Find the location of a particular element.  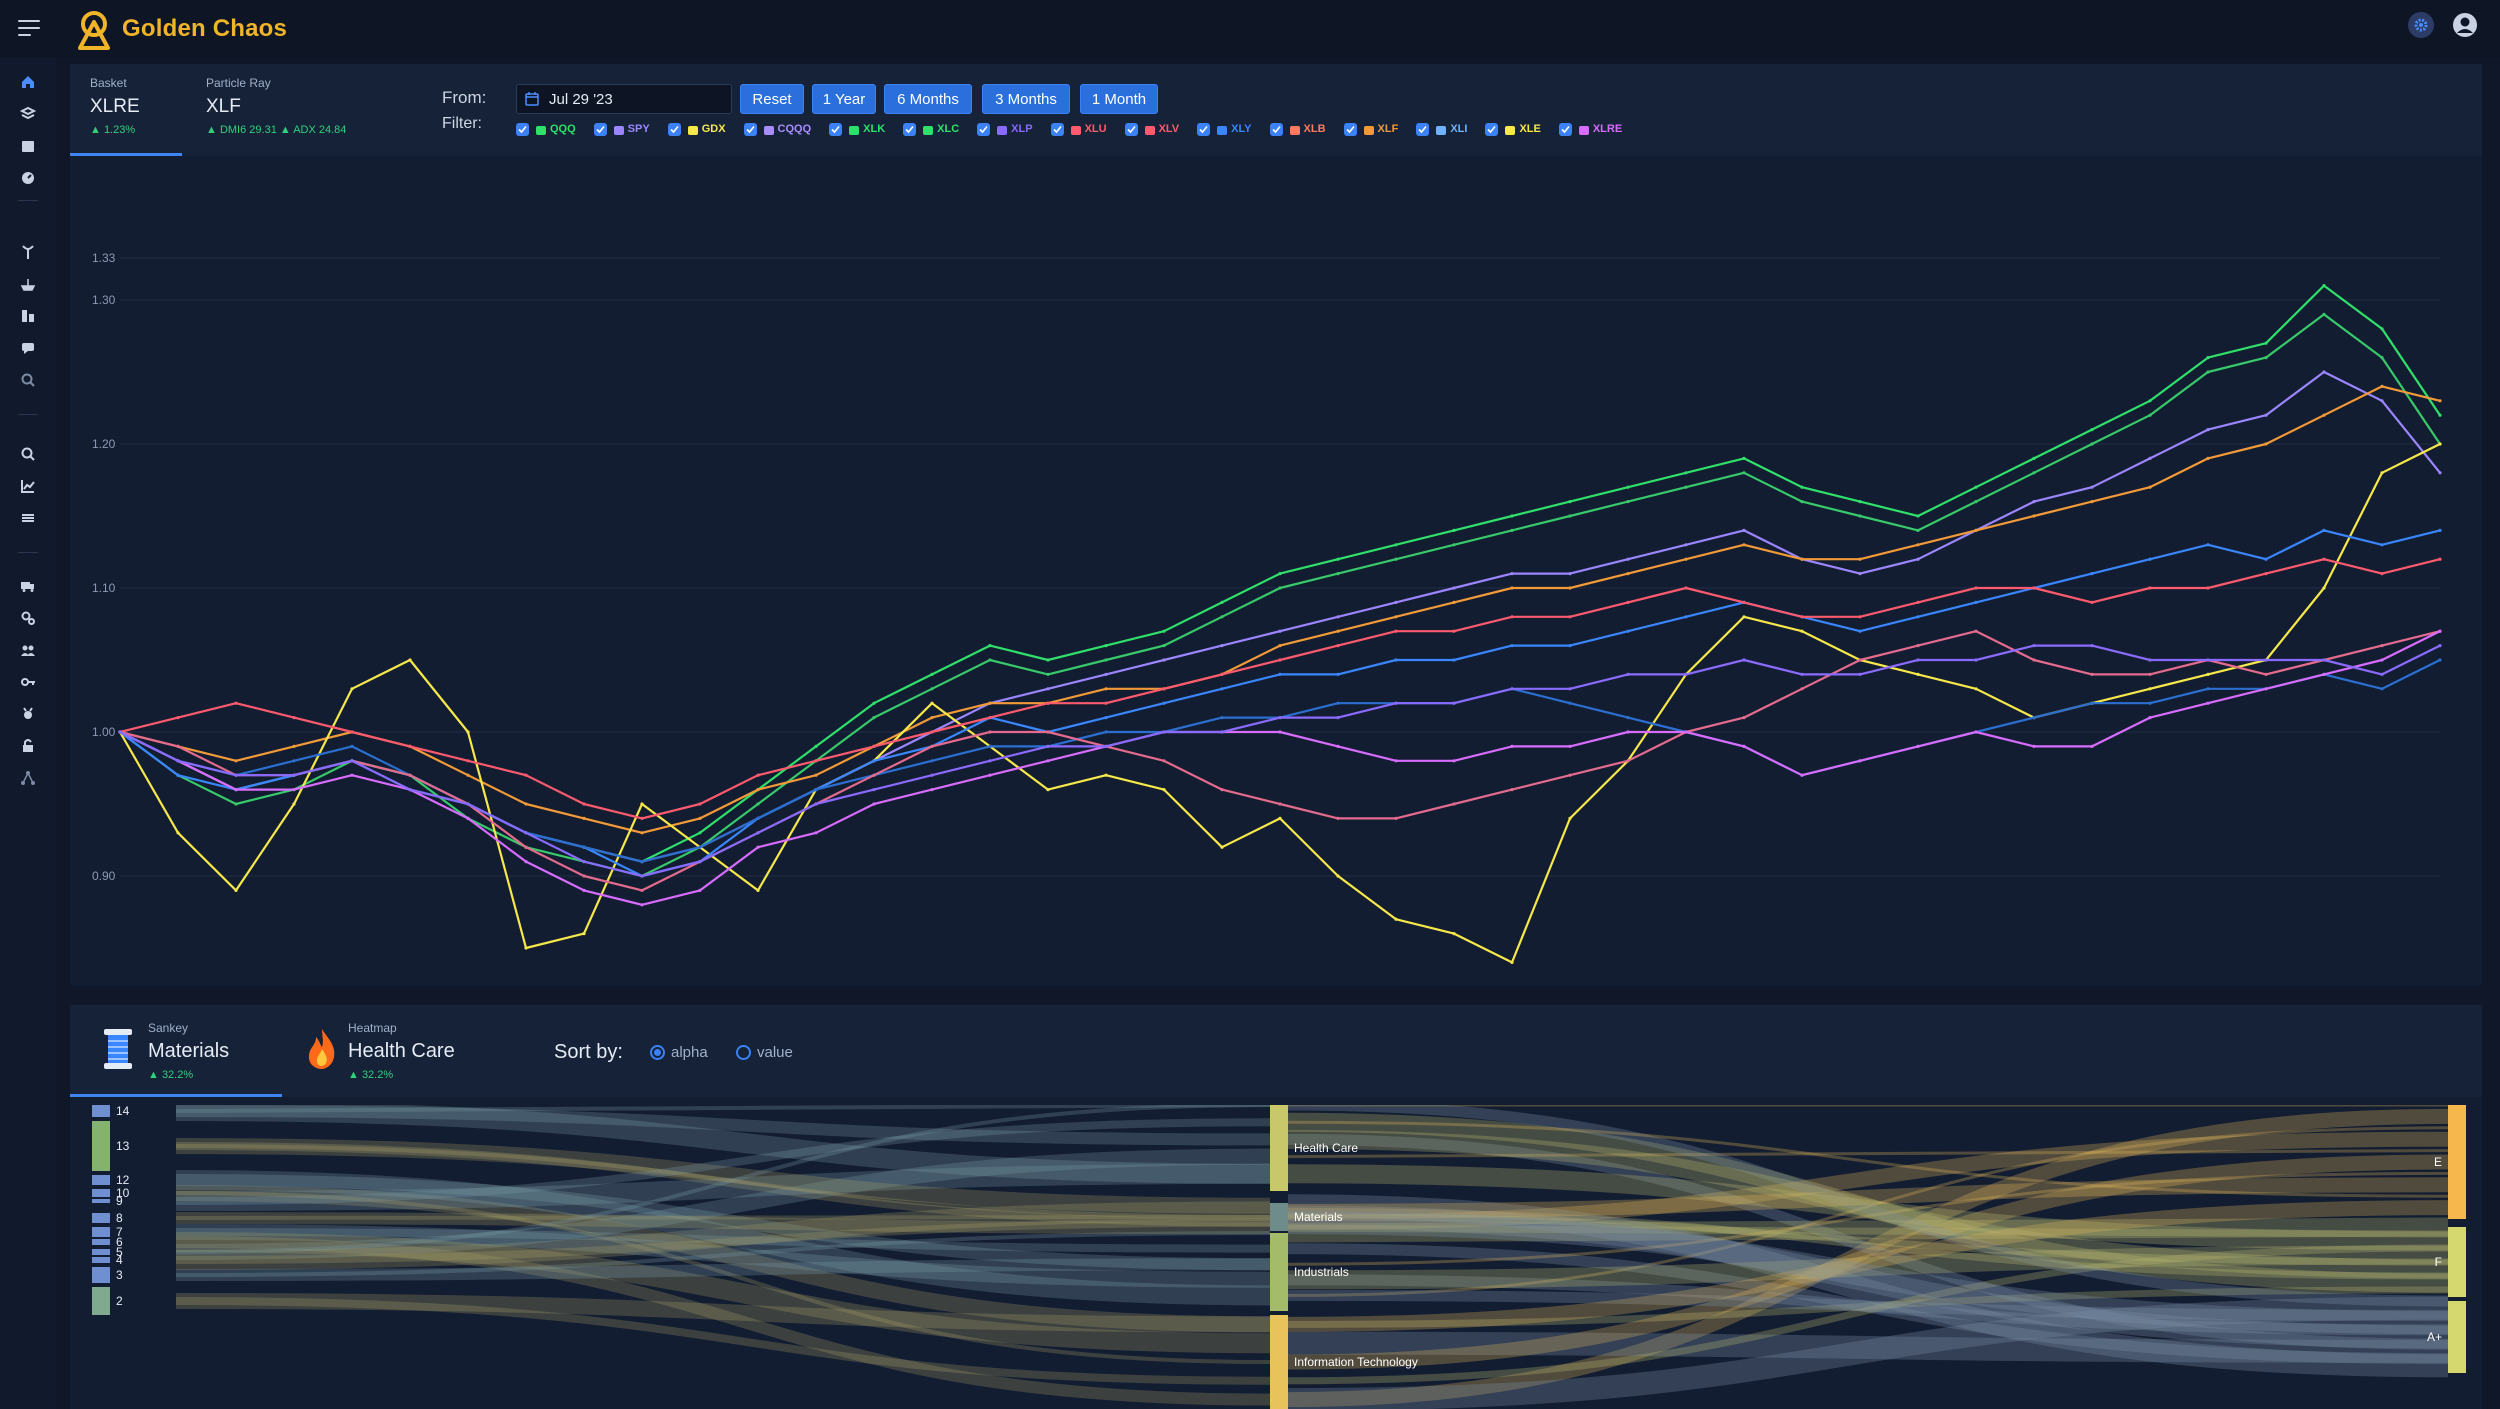

reset-button: Reset is located at coordinates (772, 99).